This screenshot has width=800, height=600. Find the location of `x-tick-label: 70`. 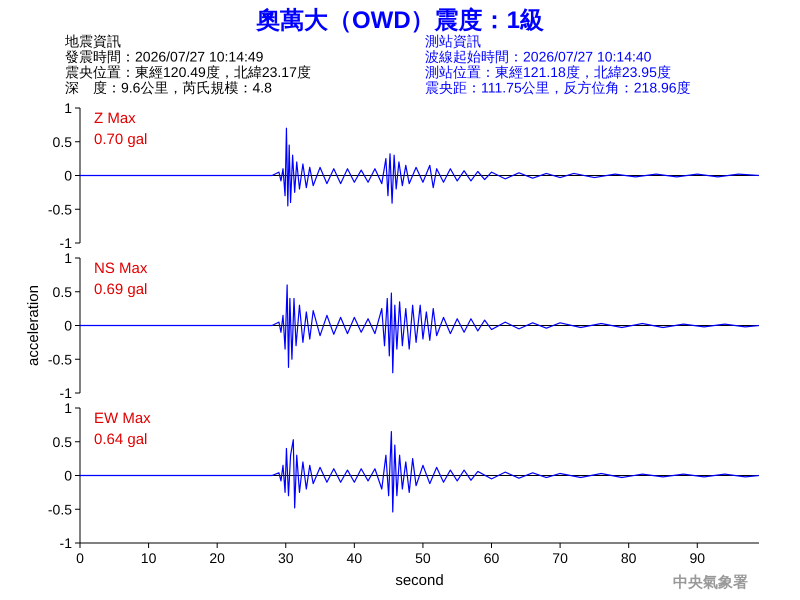

x-tick-label: 70 is located at coordinates (560, 558).